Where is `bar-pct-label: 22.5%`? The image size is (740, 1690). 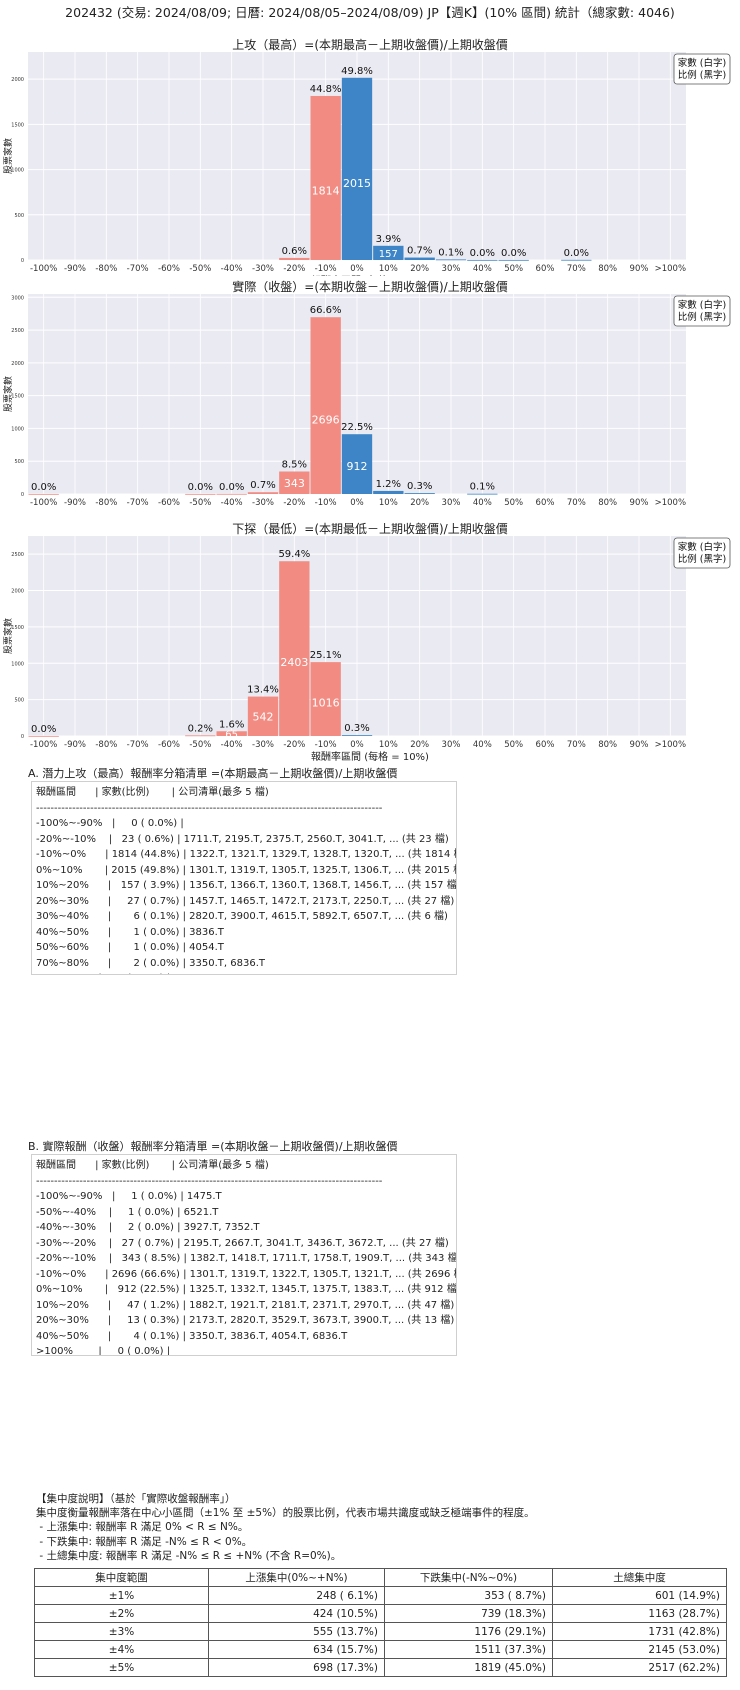
bar-pct-label: 22.5% is located at coordinates (357, 427).